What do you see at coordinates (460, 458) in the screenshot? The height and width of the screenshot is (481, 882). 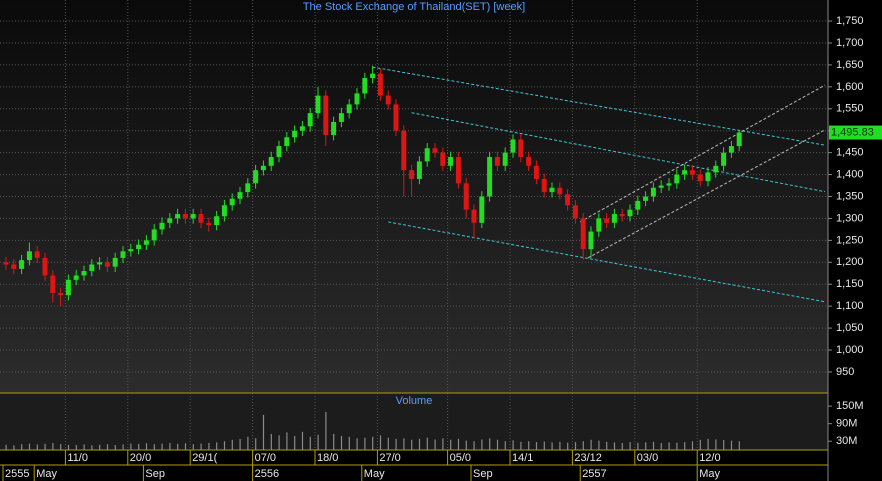 I see `x-tick-label: 05/0` at bounding box center [460, 458].